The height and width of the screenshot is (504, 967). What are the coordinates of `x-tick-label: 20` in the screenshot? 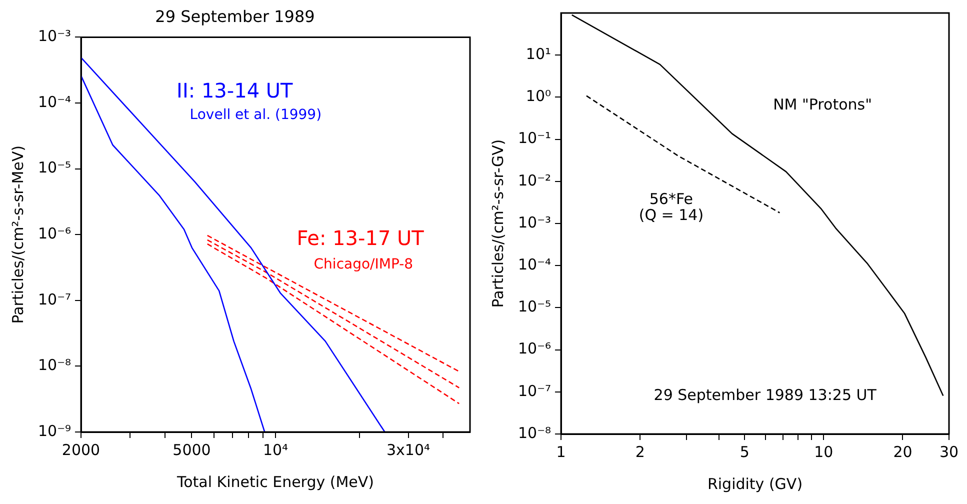 It's located at (902, 451).